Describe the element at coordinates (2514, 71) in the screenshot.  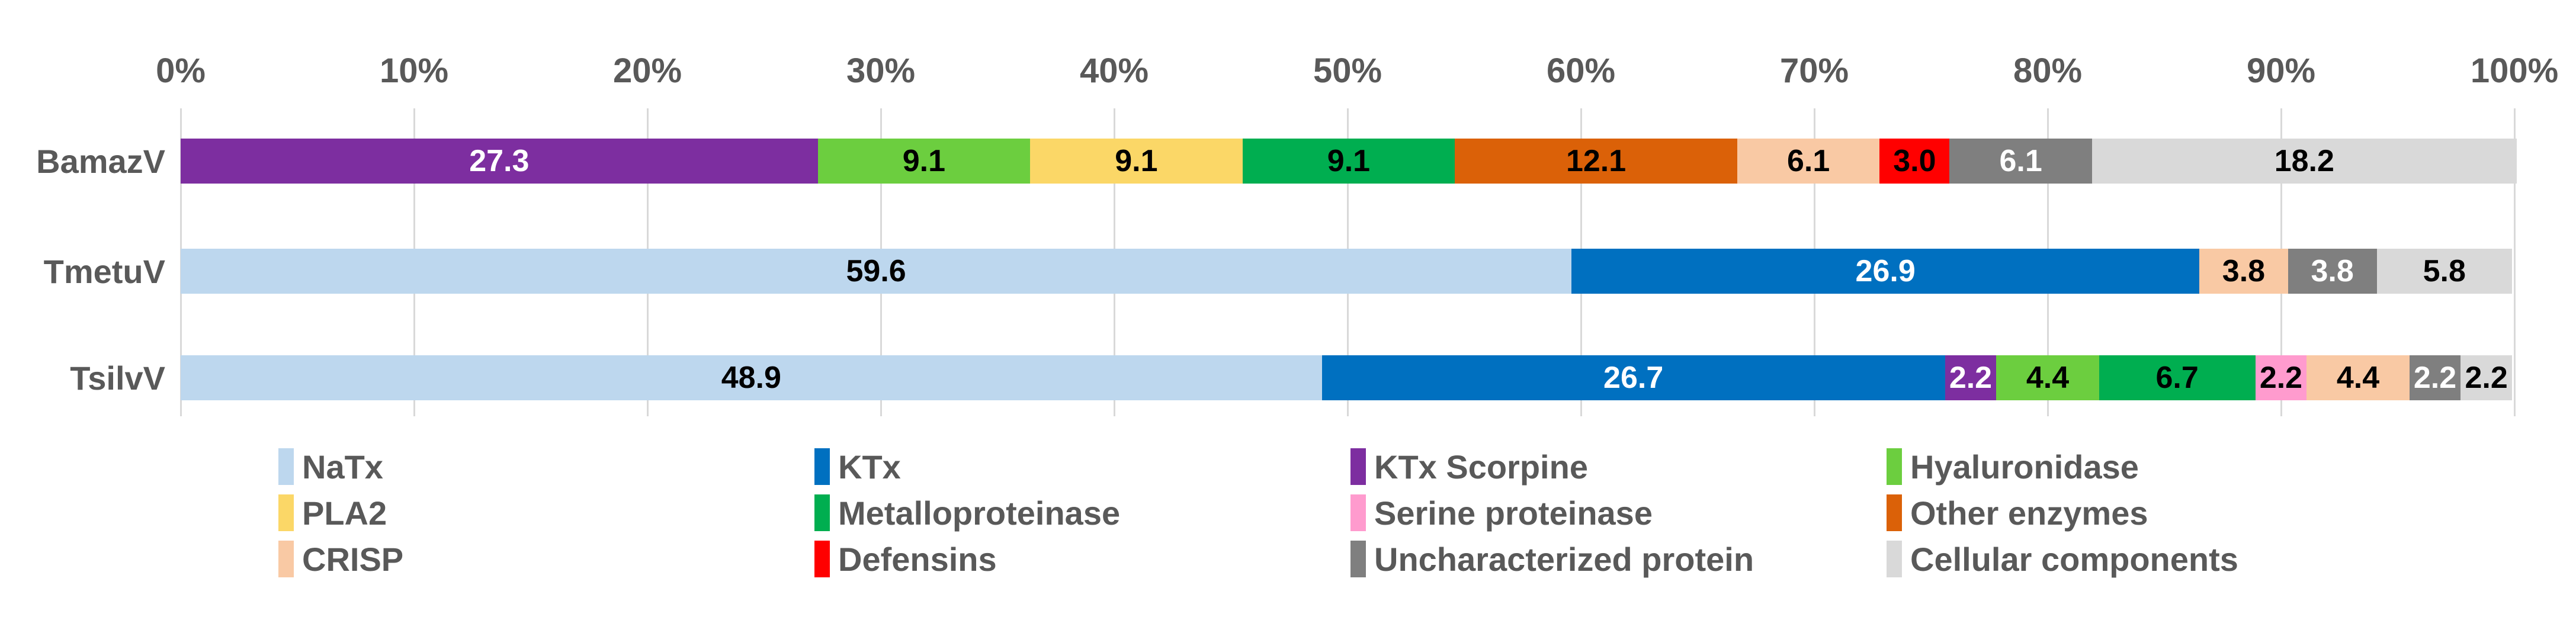
I see `x-axis-tick-label: 100%` at that location.